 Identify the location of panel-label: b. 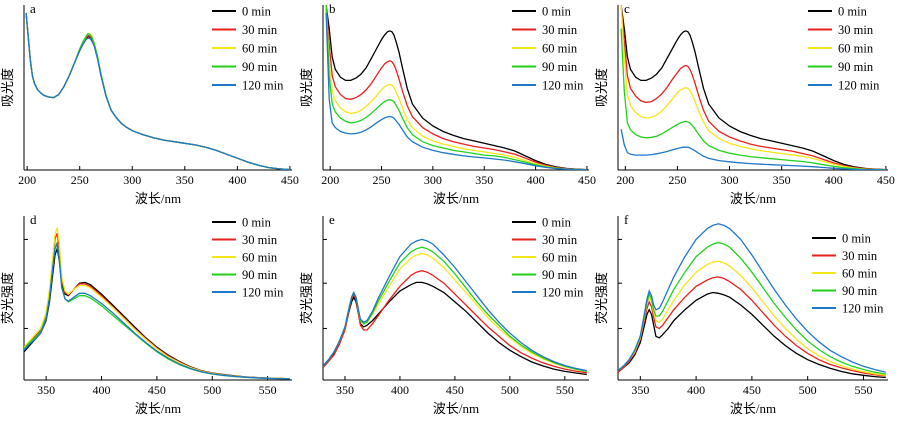
(332, 8).